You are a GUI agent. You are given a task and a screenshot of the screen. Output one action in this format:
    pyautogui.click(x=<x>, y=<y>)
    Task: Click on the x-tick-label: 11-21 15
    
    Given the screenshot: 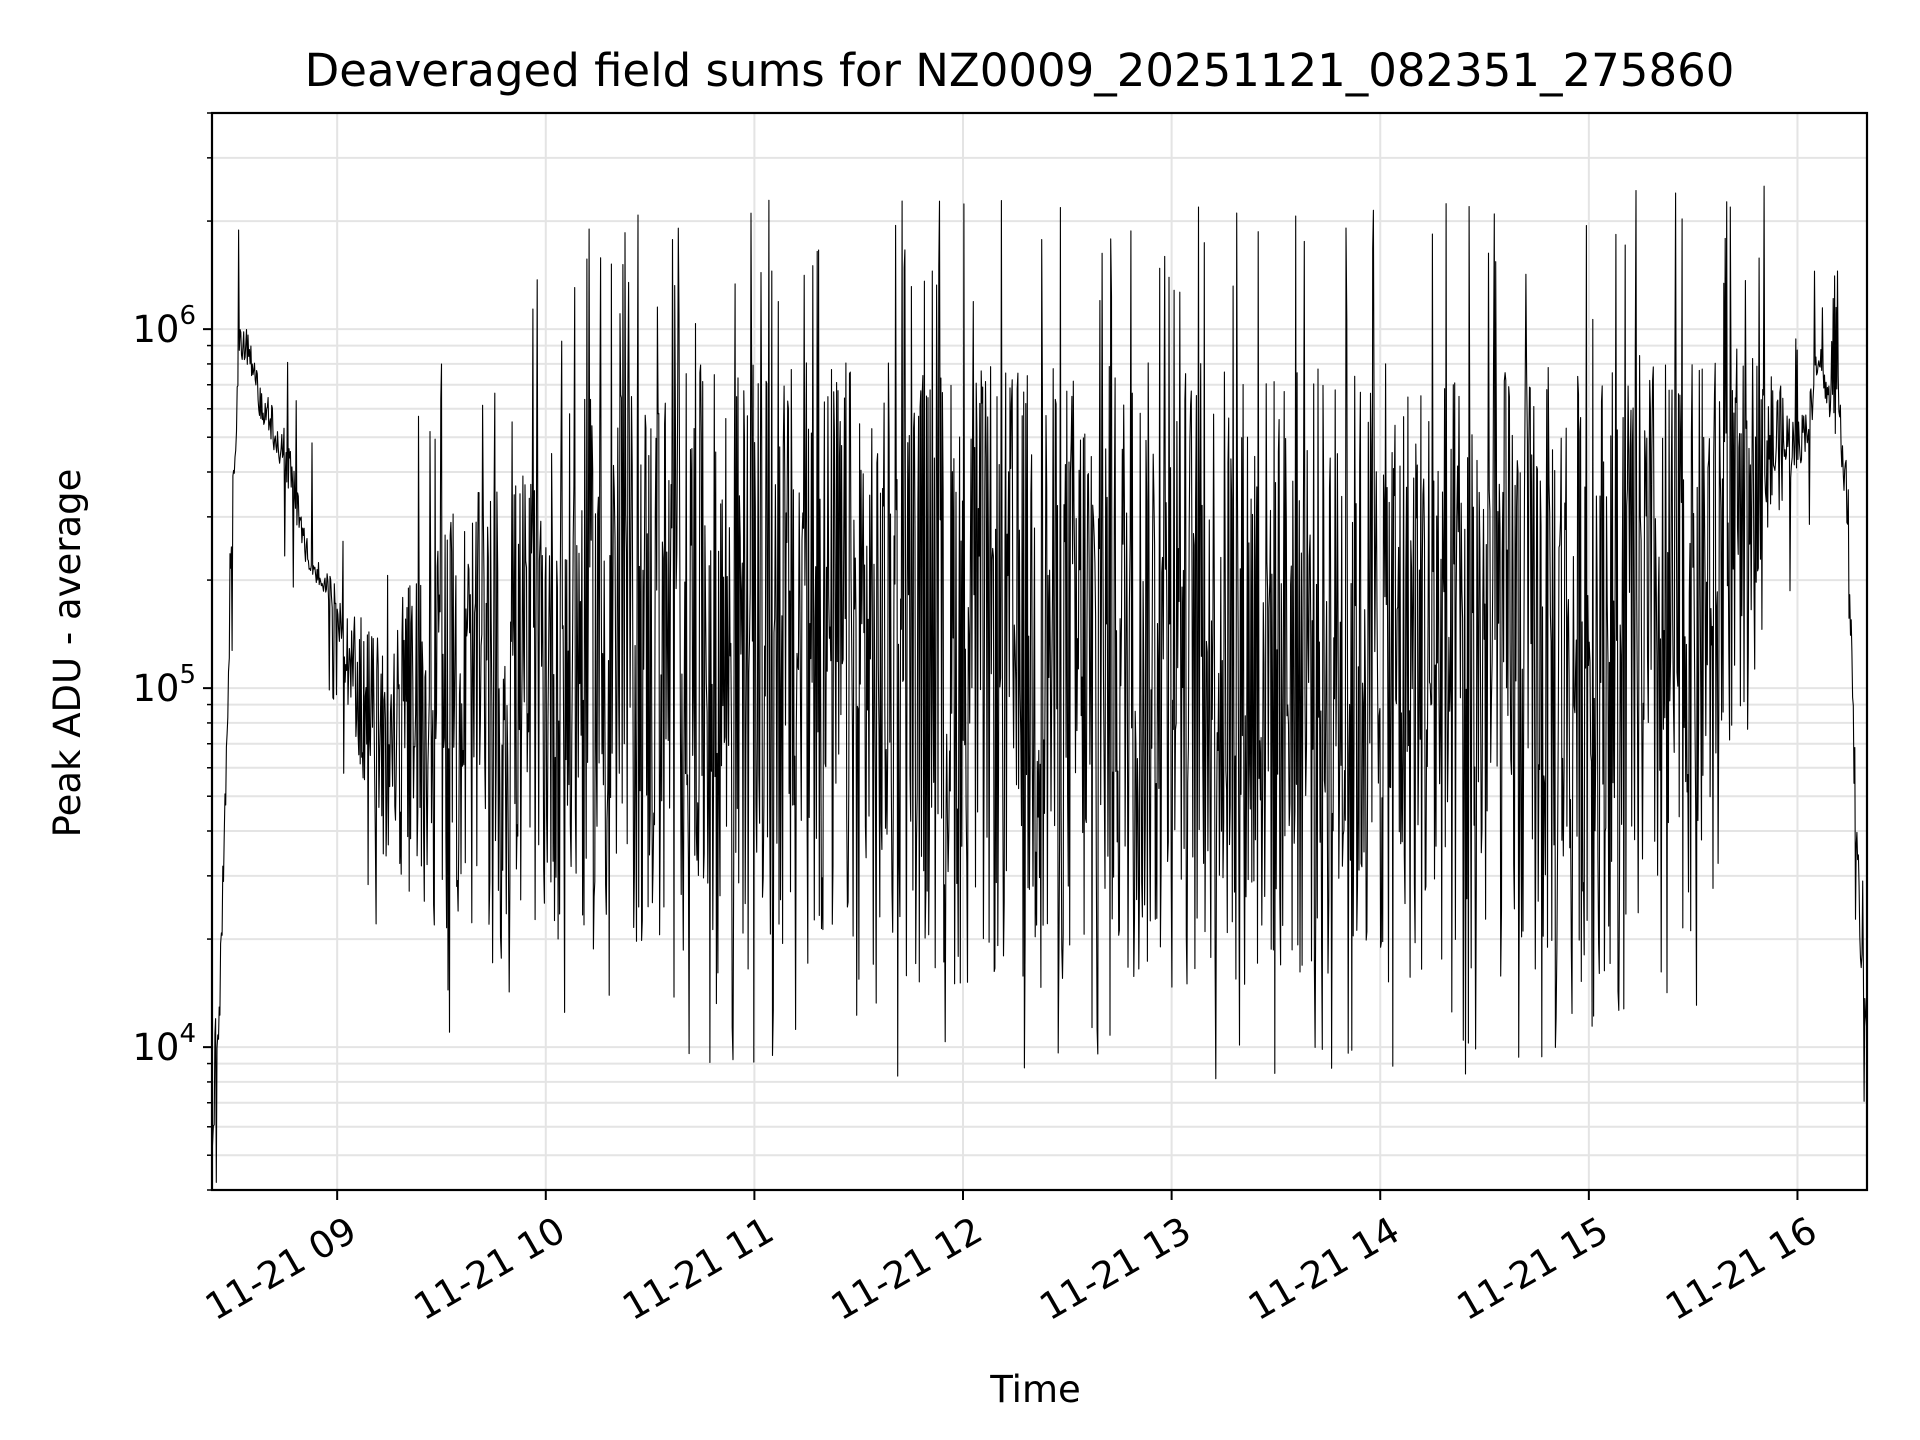 What is the action you would take?
    pyautogui.click(x=1533, y=1269)
    